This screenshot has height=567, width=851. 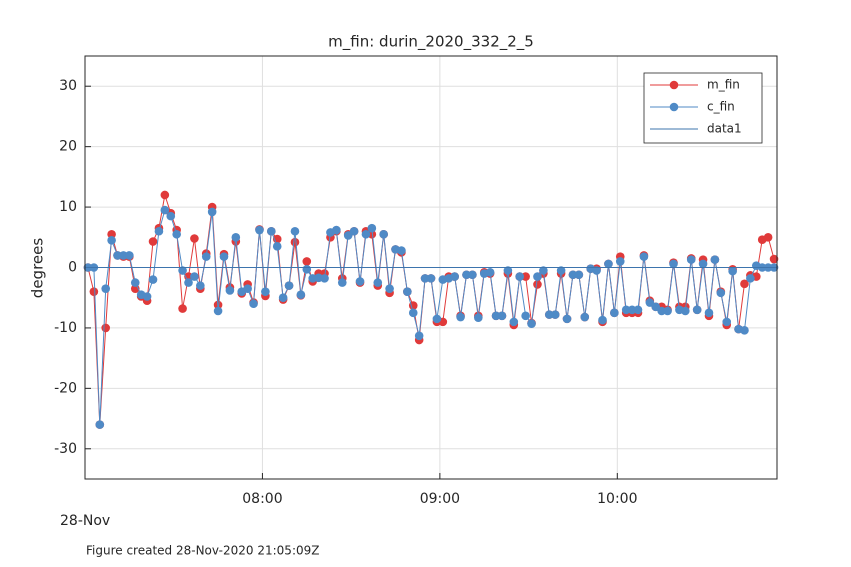 I want to click on footnote: Figure created 28-Nov-2020 21:05:09Z, so click(x=202, y=551).